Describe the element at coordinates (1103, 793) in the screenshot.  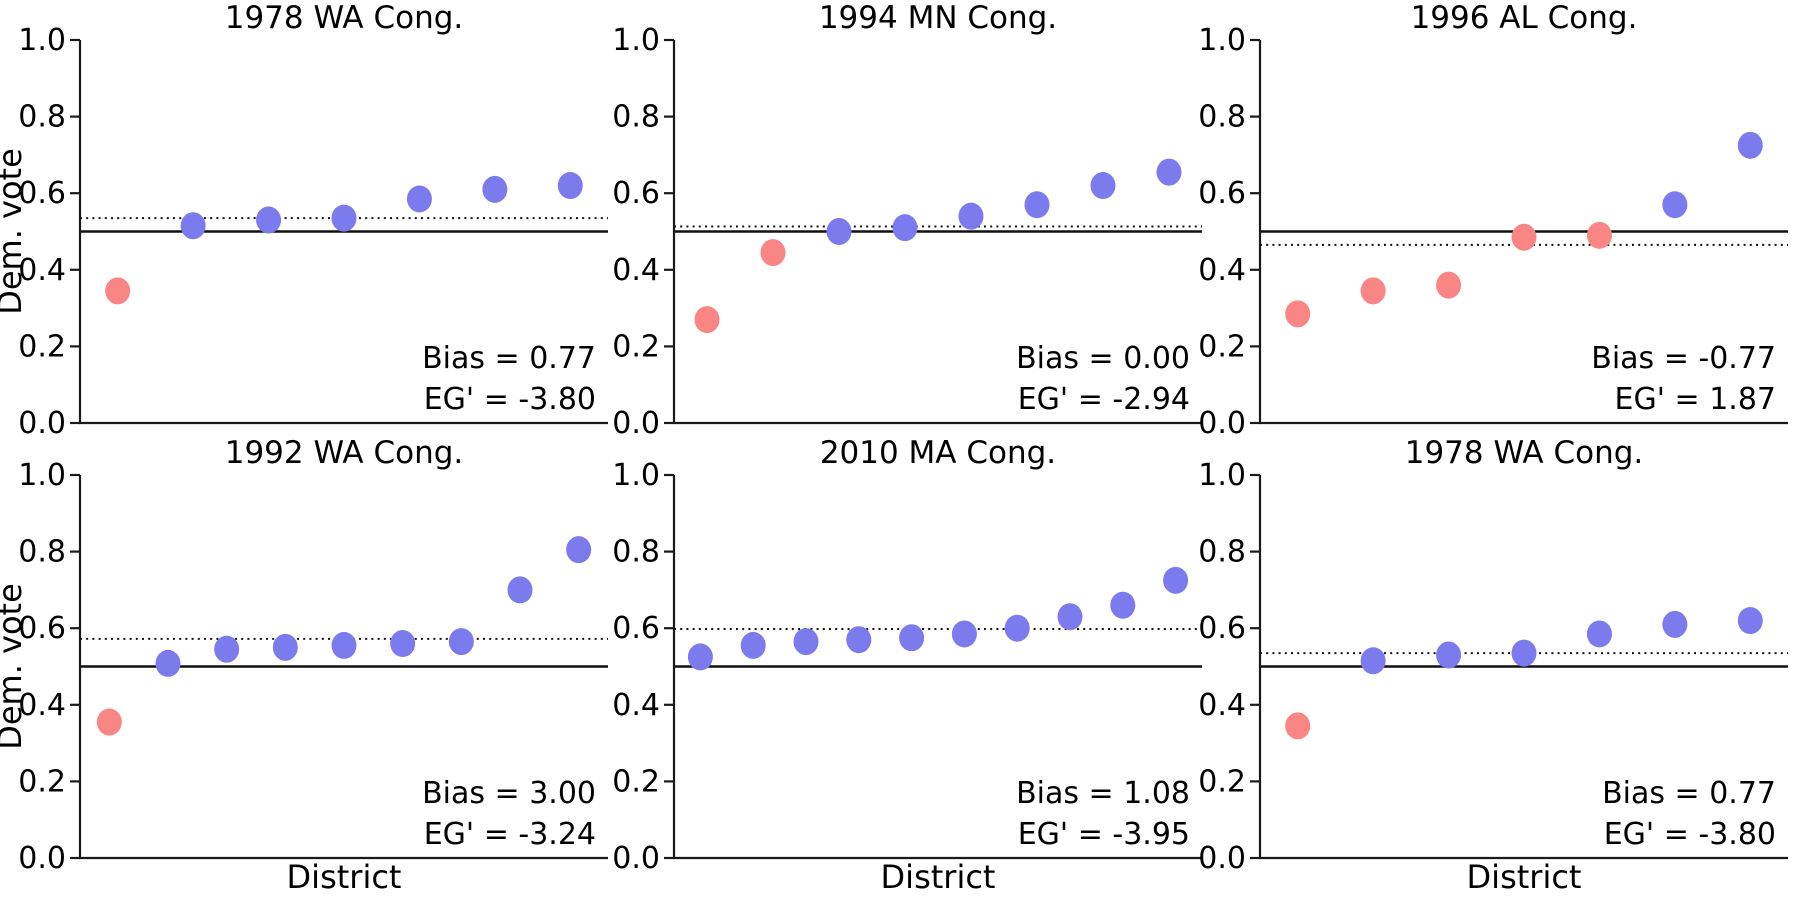
I see `bias-annotation: Bias = 1.08` at that location.